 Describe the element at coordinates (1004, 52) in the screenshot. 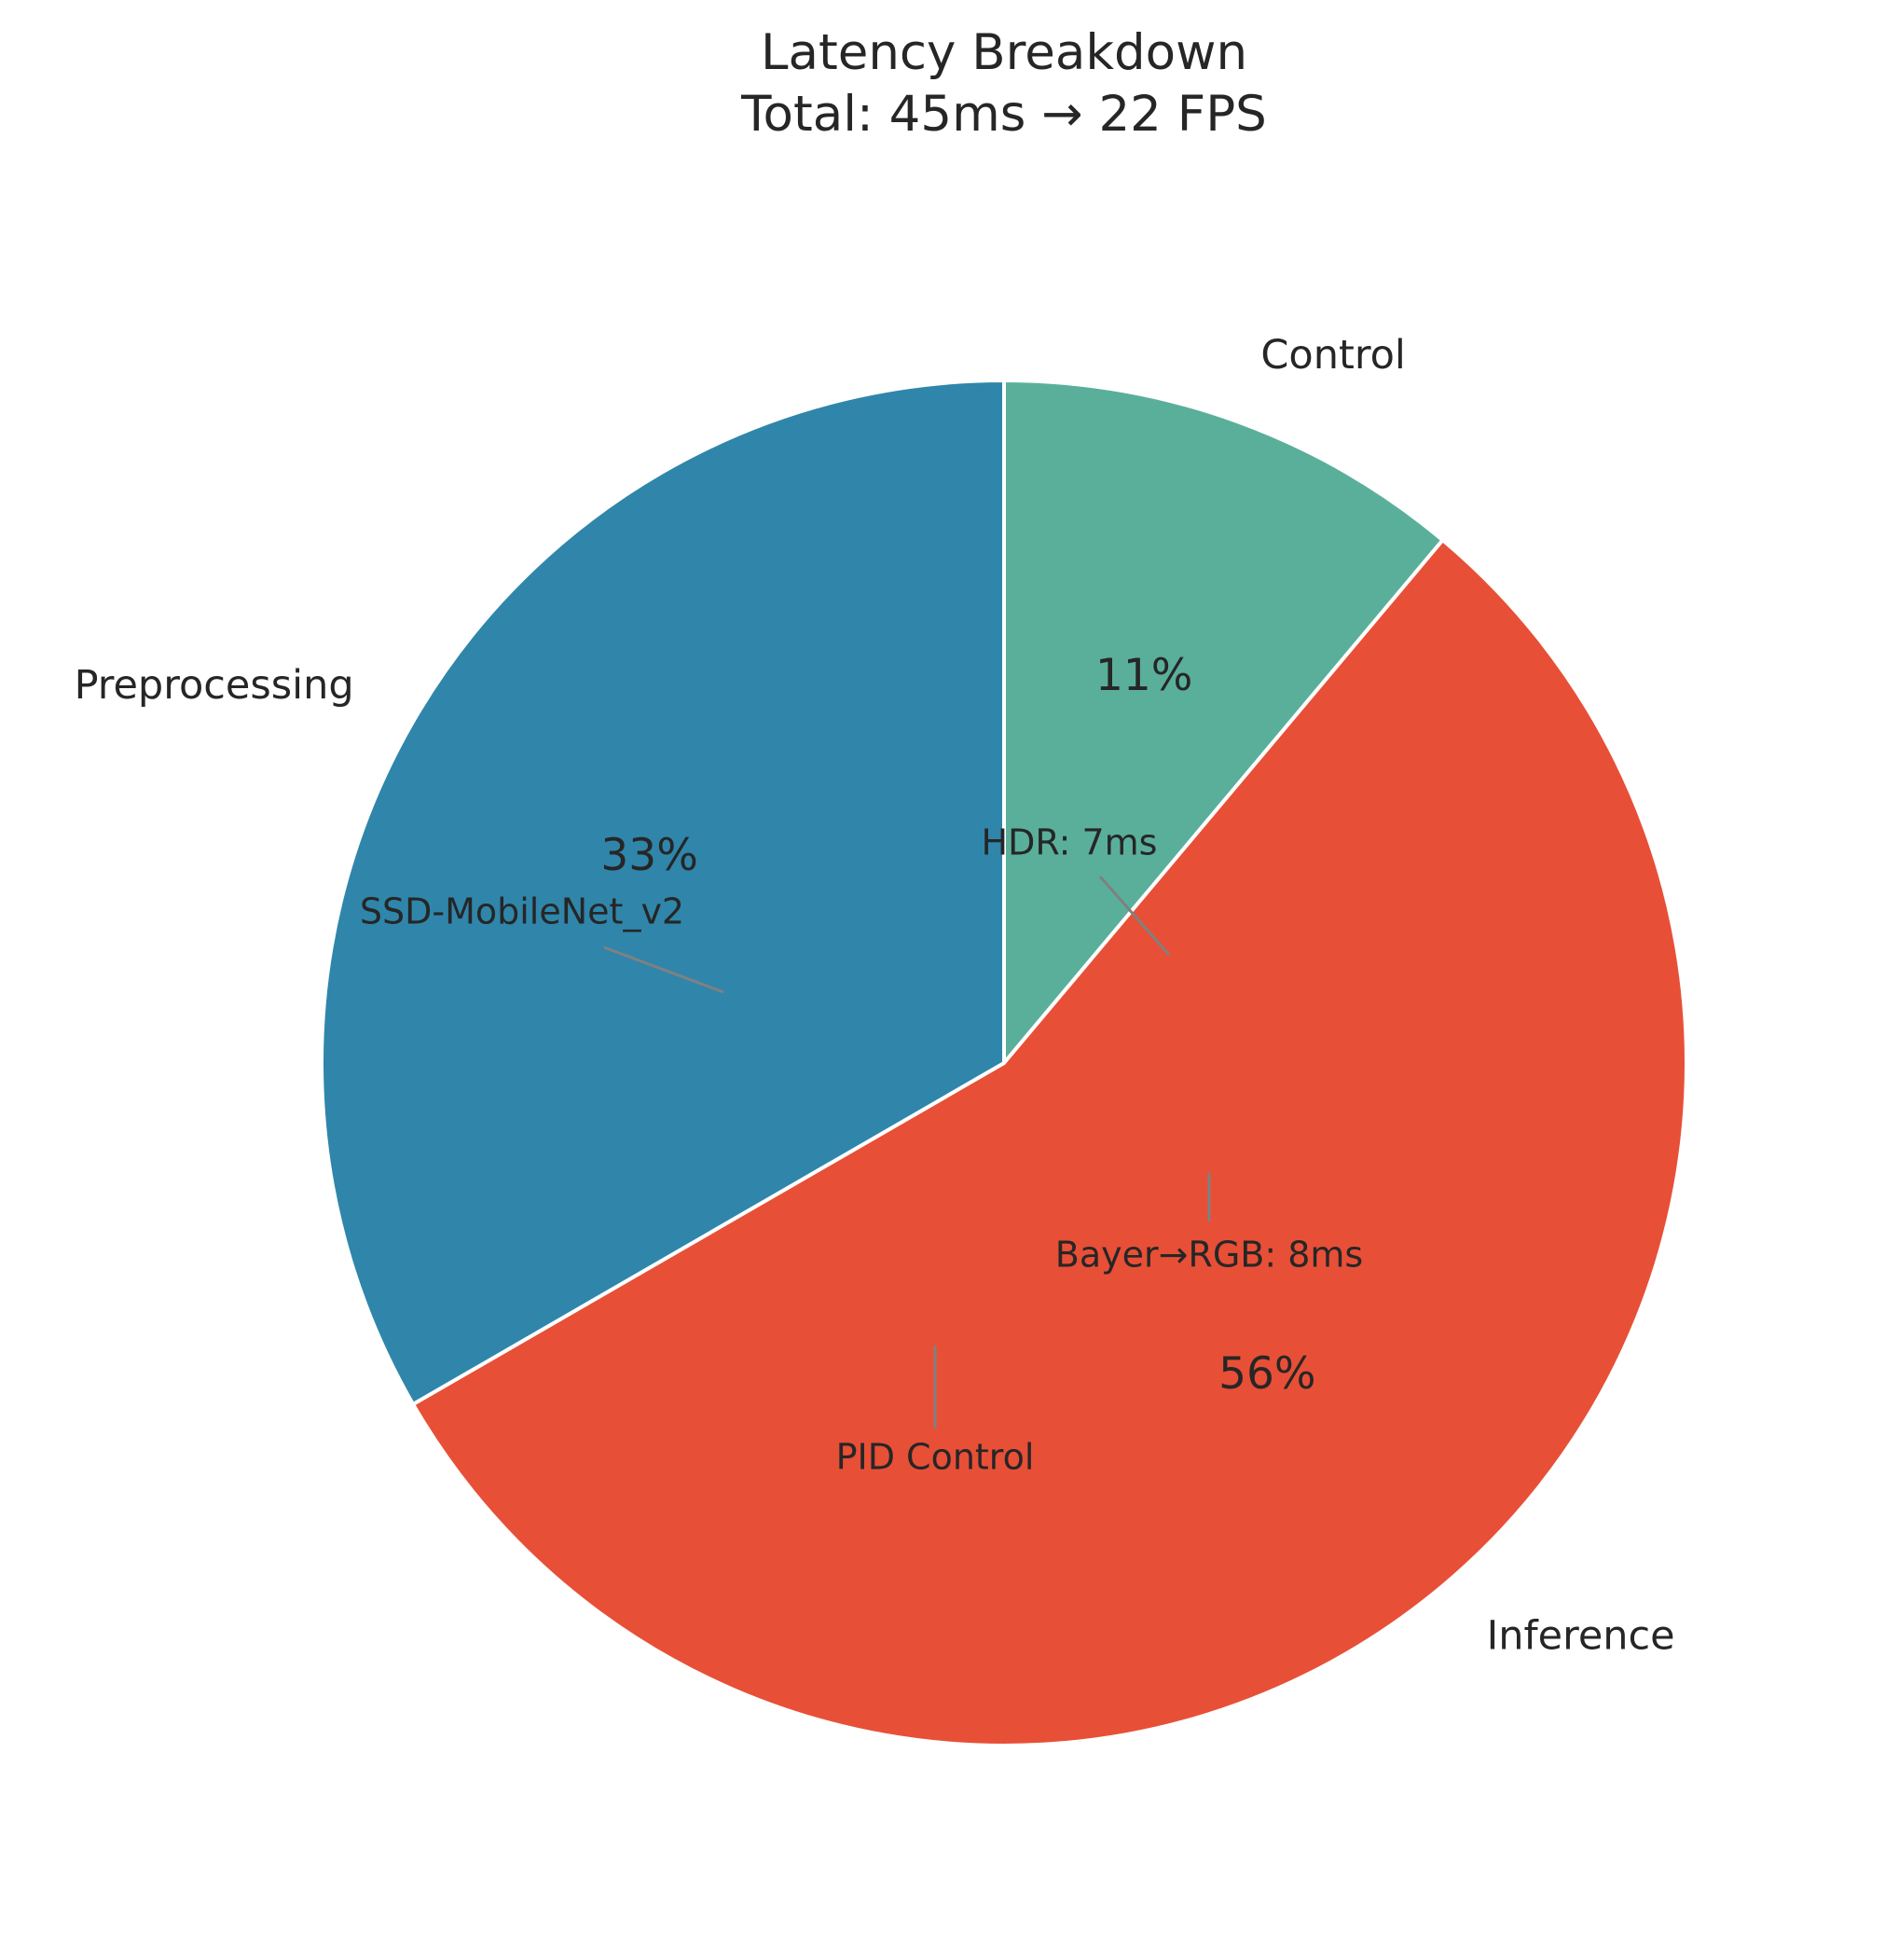

I see `chart-title: Latency Breakdown` at that location.